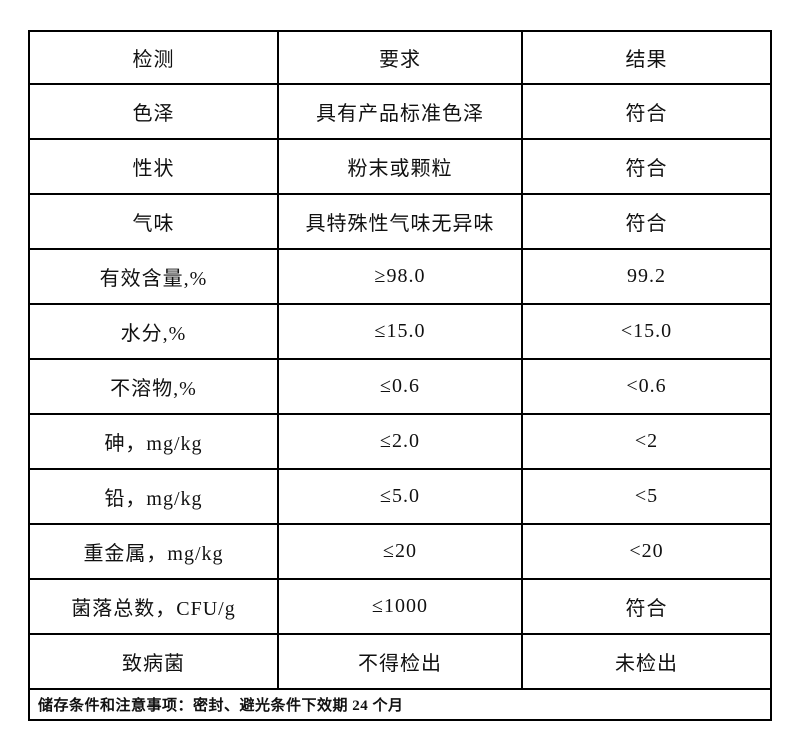 The image size is (800, 750). Describe the element at coordinates (153, 276) in the screenshot. I see `test-name-cell: 有效含量,%` at that location.